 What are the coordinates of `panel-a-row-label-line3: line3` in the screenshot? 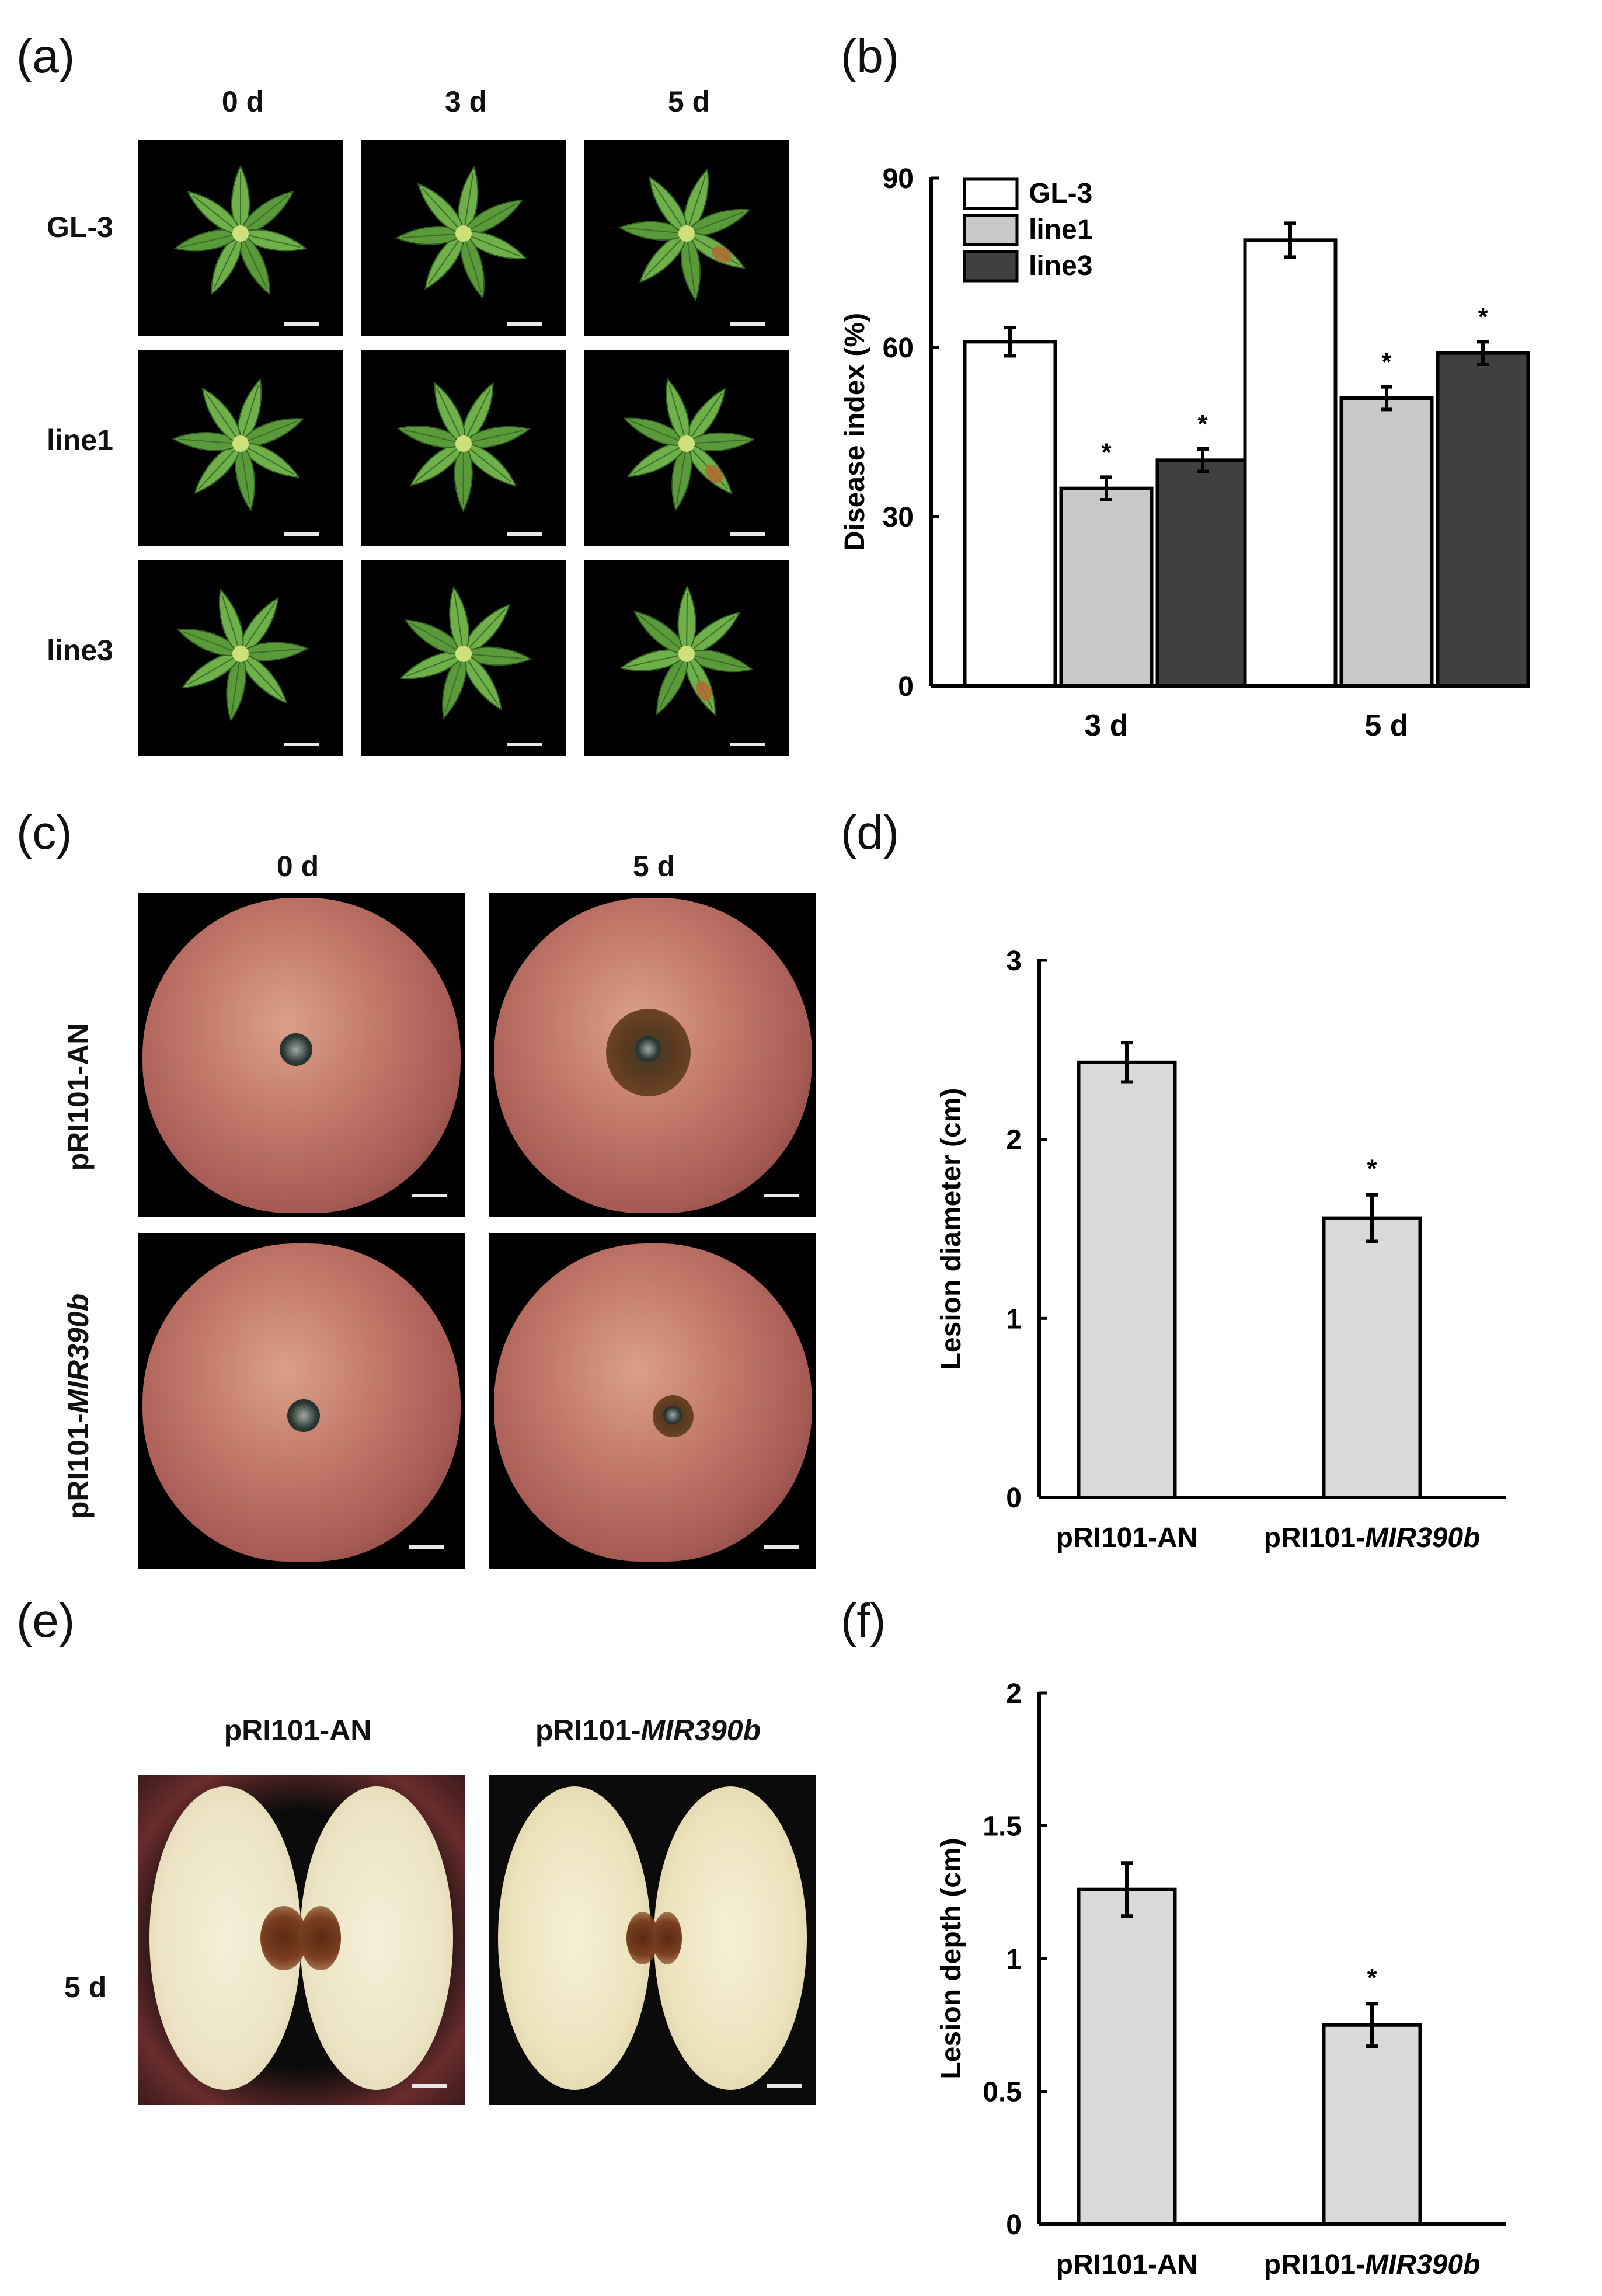 It's located at (80, 650).